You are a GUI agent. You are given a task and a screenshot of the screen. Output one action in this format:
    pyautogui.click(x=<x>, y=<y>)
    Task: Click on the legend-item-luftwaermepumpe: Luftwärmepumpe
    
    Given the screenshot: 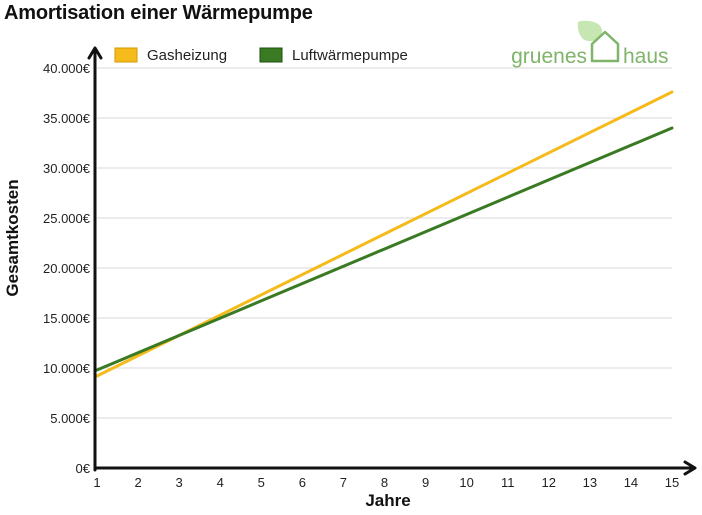 What is the action you would take?
    pyautogui.click(x=333, y=55)
    